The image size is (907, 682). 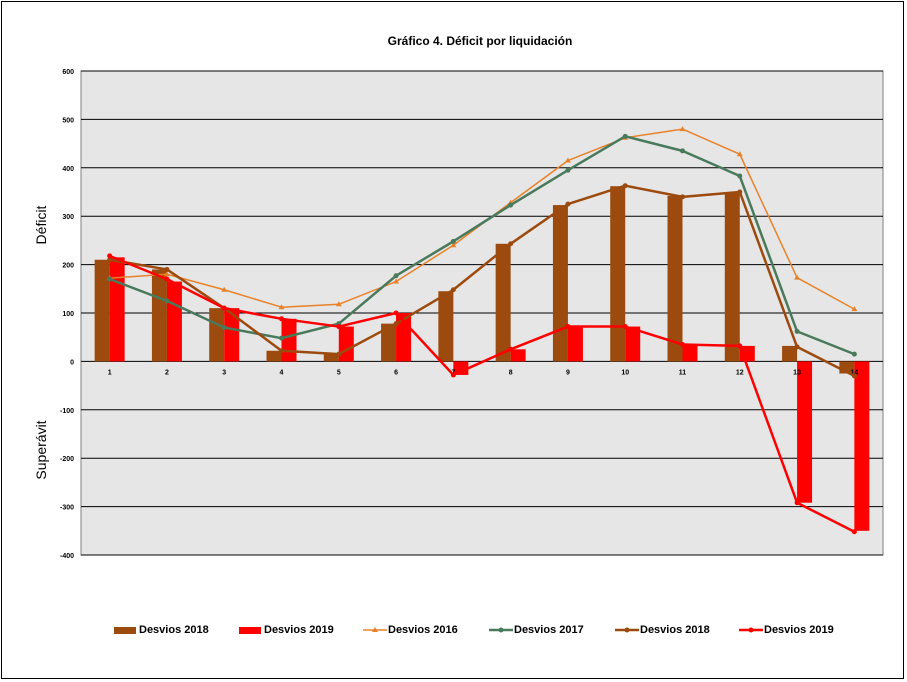 I want to click on x-tick-label: 12, so click(x=740, y=372).